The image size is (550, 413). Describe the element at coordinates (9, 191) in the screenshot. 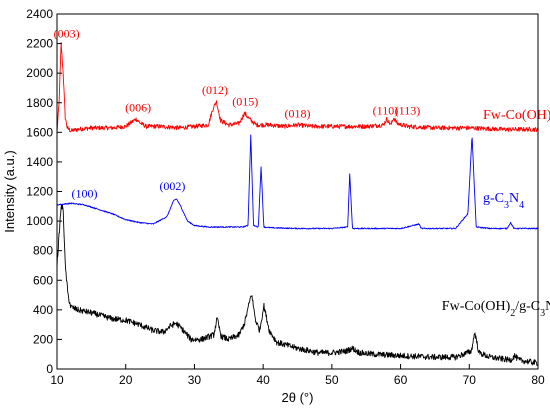

I see `y-axis-title: Intensity (a.u.)` at that location.